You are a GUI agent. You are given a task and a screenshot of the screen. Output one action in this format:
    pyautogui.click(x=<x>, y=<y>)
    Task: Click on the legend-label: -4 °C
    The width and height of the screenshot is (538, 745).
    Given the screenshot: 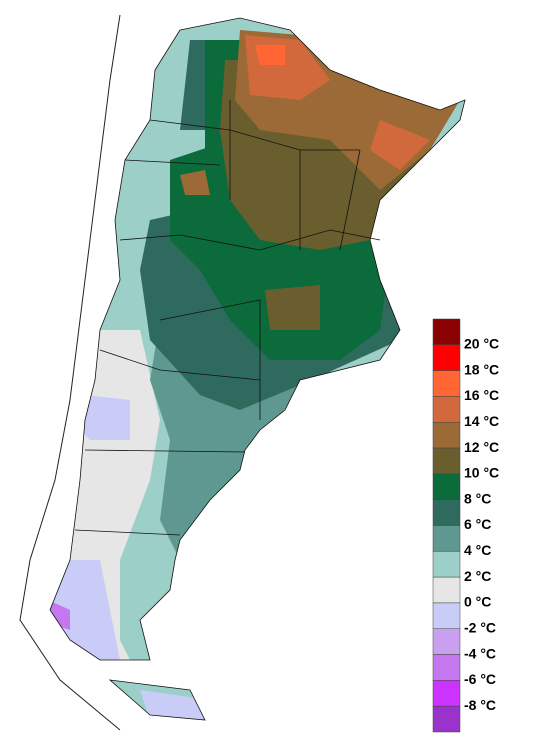 What is the action you would take?
    pyautogui.click(x=480, y=653)
    